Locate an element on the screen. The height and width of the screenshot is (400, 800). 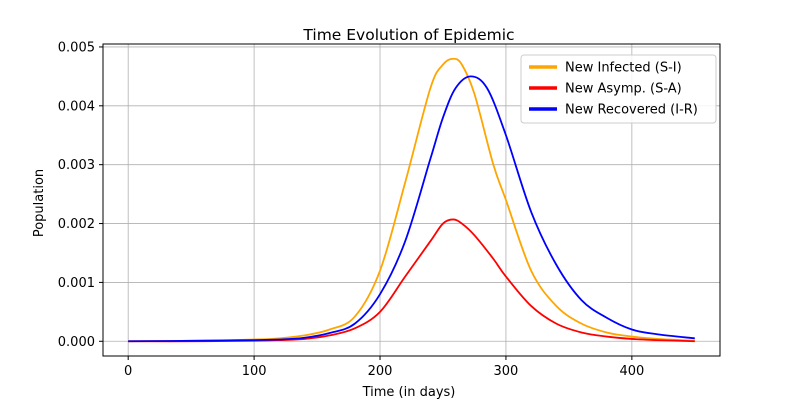
y-axis-label: Population is located at coordinates (39, 203).